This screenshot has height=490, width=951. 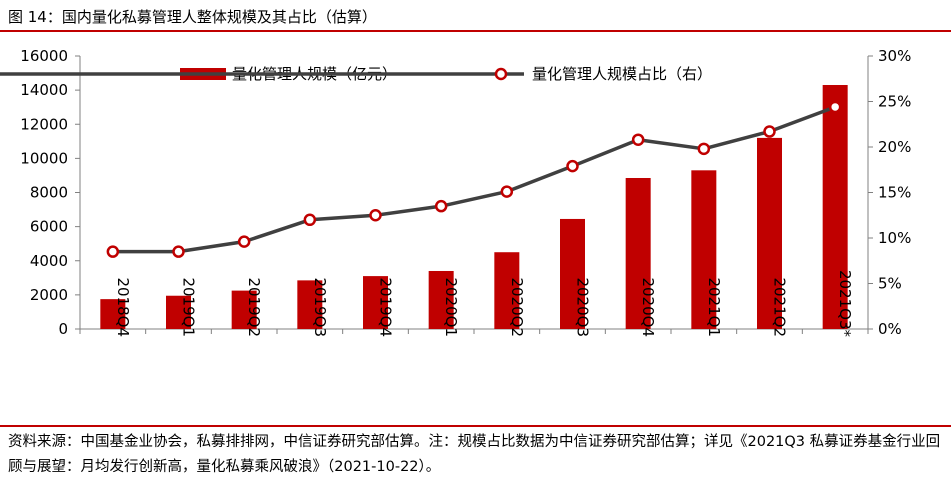 I want to click on x-tick-label: 2019Q3, so click(x=320, y=307).